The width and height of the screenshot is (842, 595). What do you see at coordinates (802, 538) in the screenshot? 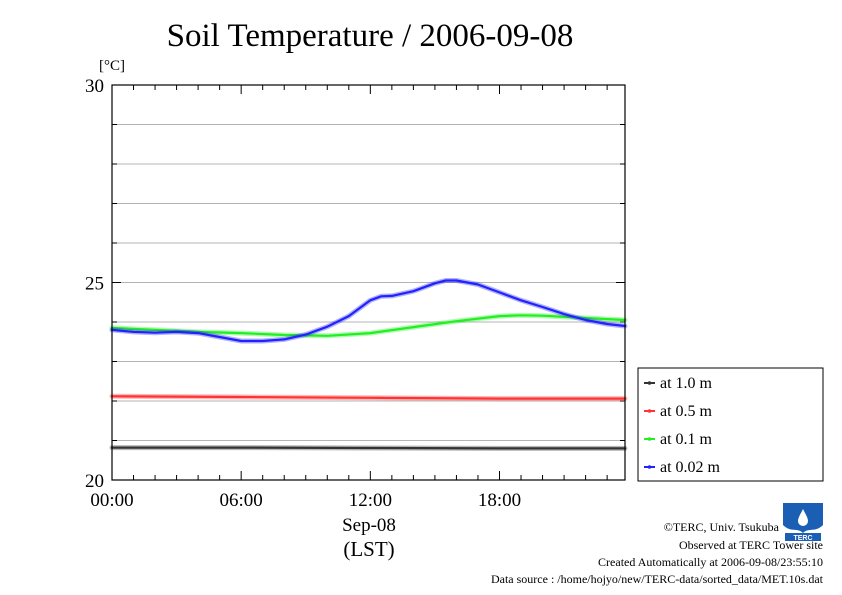
I see `logo-text: TERC` at bounding box center [802, 538].